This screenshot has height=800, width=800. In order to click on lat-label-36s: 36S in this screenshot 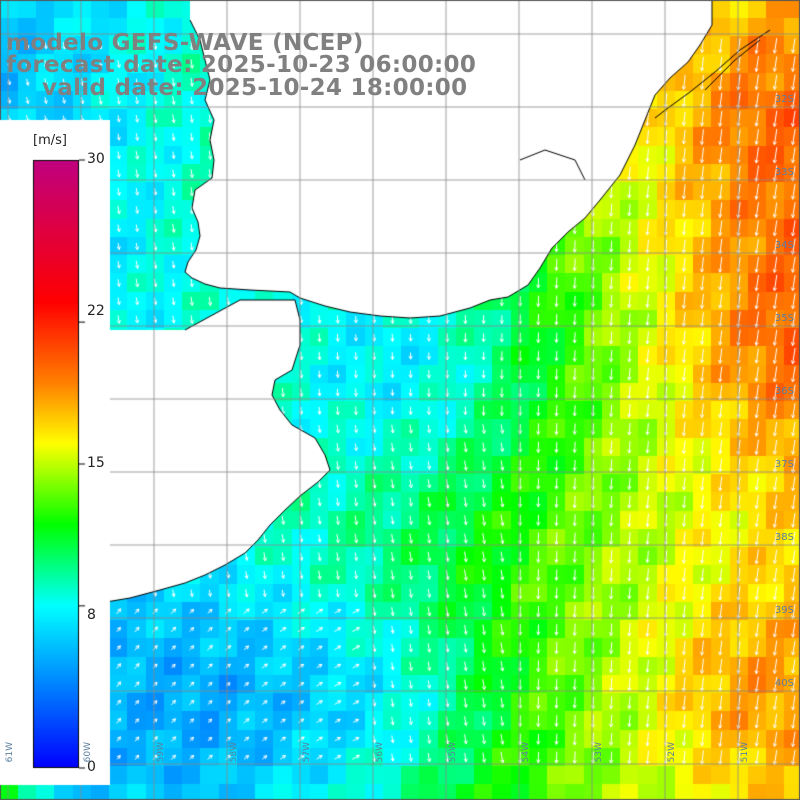, I will do `click(784, 391)`.